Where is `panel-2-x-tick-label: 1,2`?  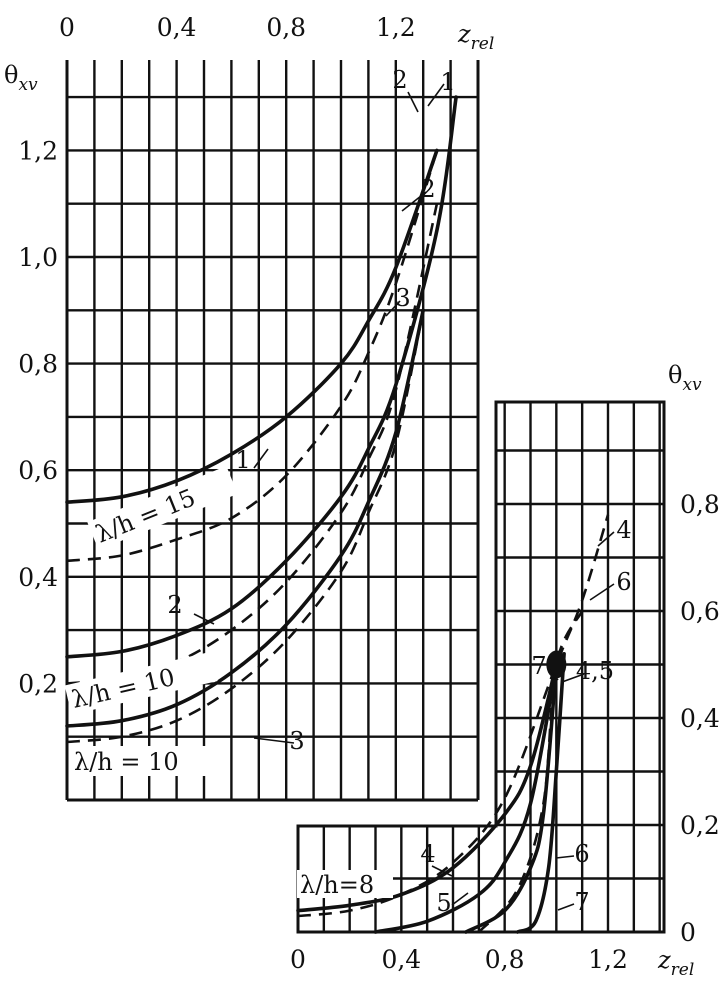 panel-2-x-tick-label: 1,2 is located at coordinates (608, 959).